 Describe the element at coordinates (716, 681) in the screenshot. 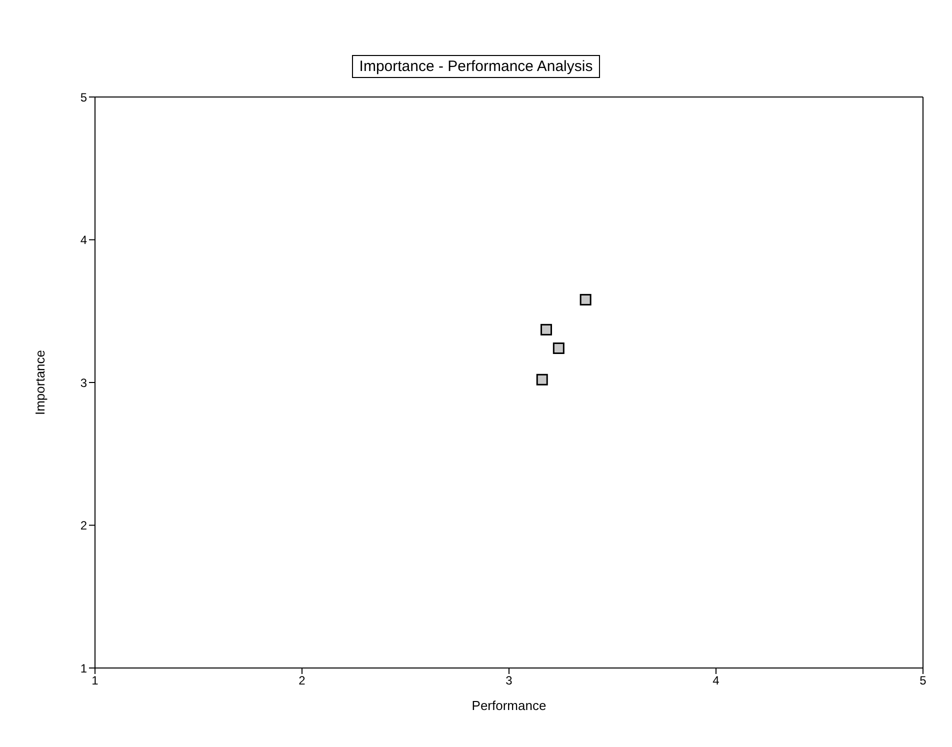

I see `x-tick-label: 4` at that location.